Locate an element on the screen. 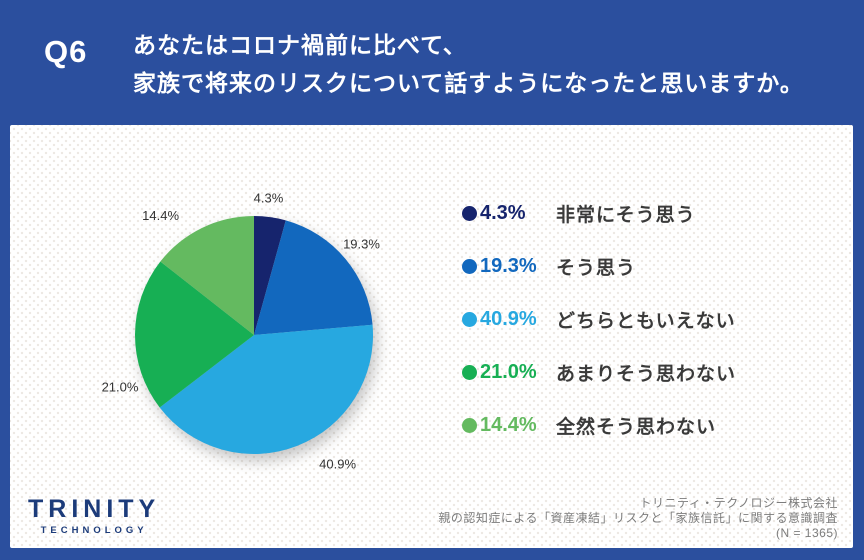  legend-label: あまりそう思わない is located at coordinates (646, 374).